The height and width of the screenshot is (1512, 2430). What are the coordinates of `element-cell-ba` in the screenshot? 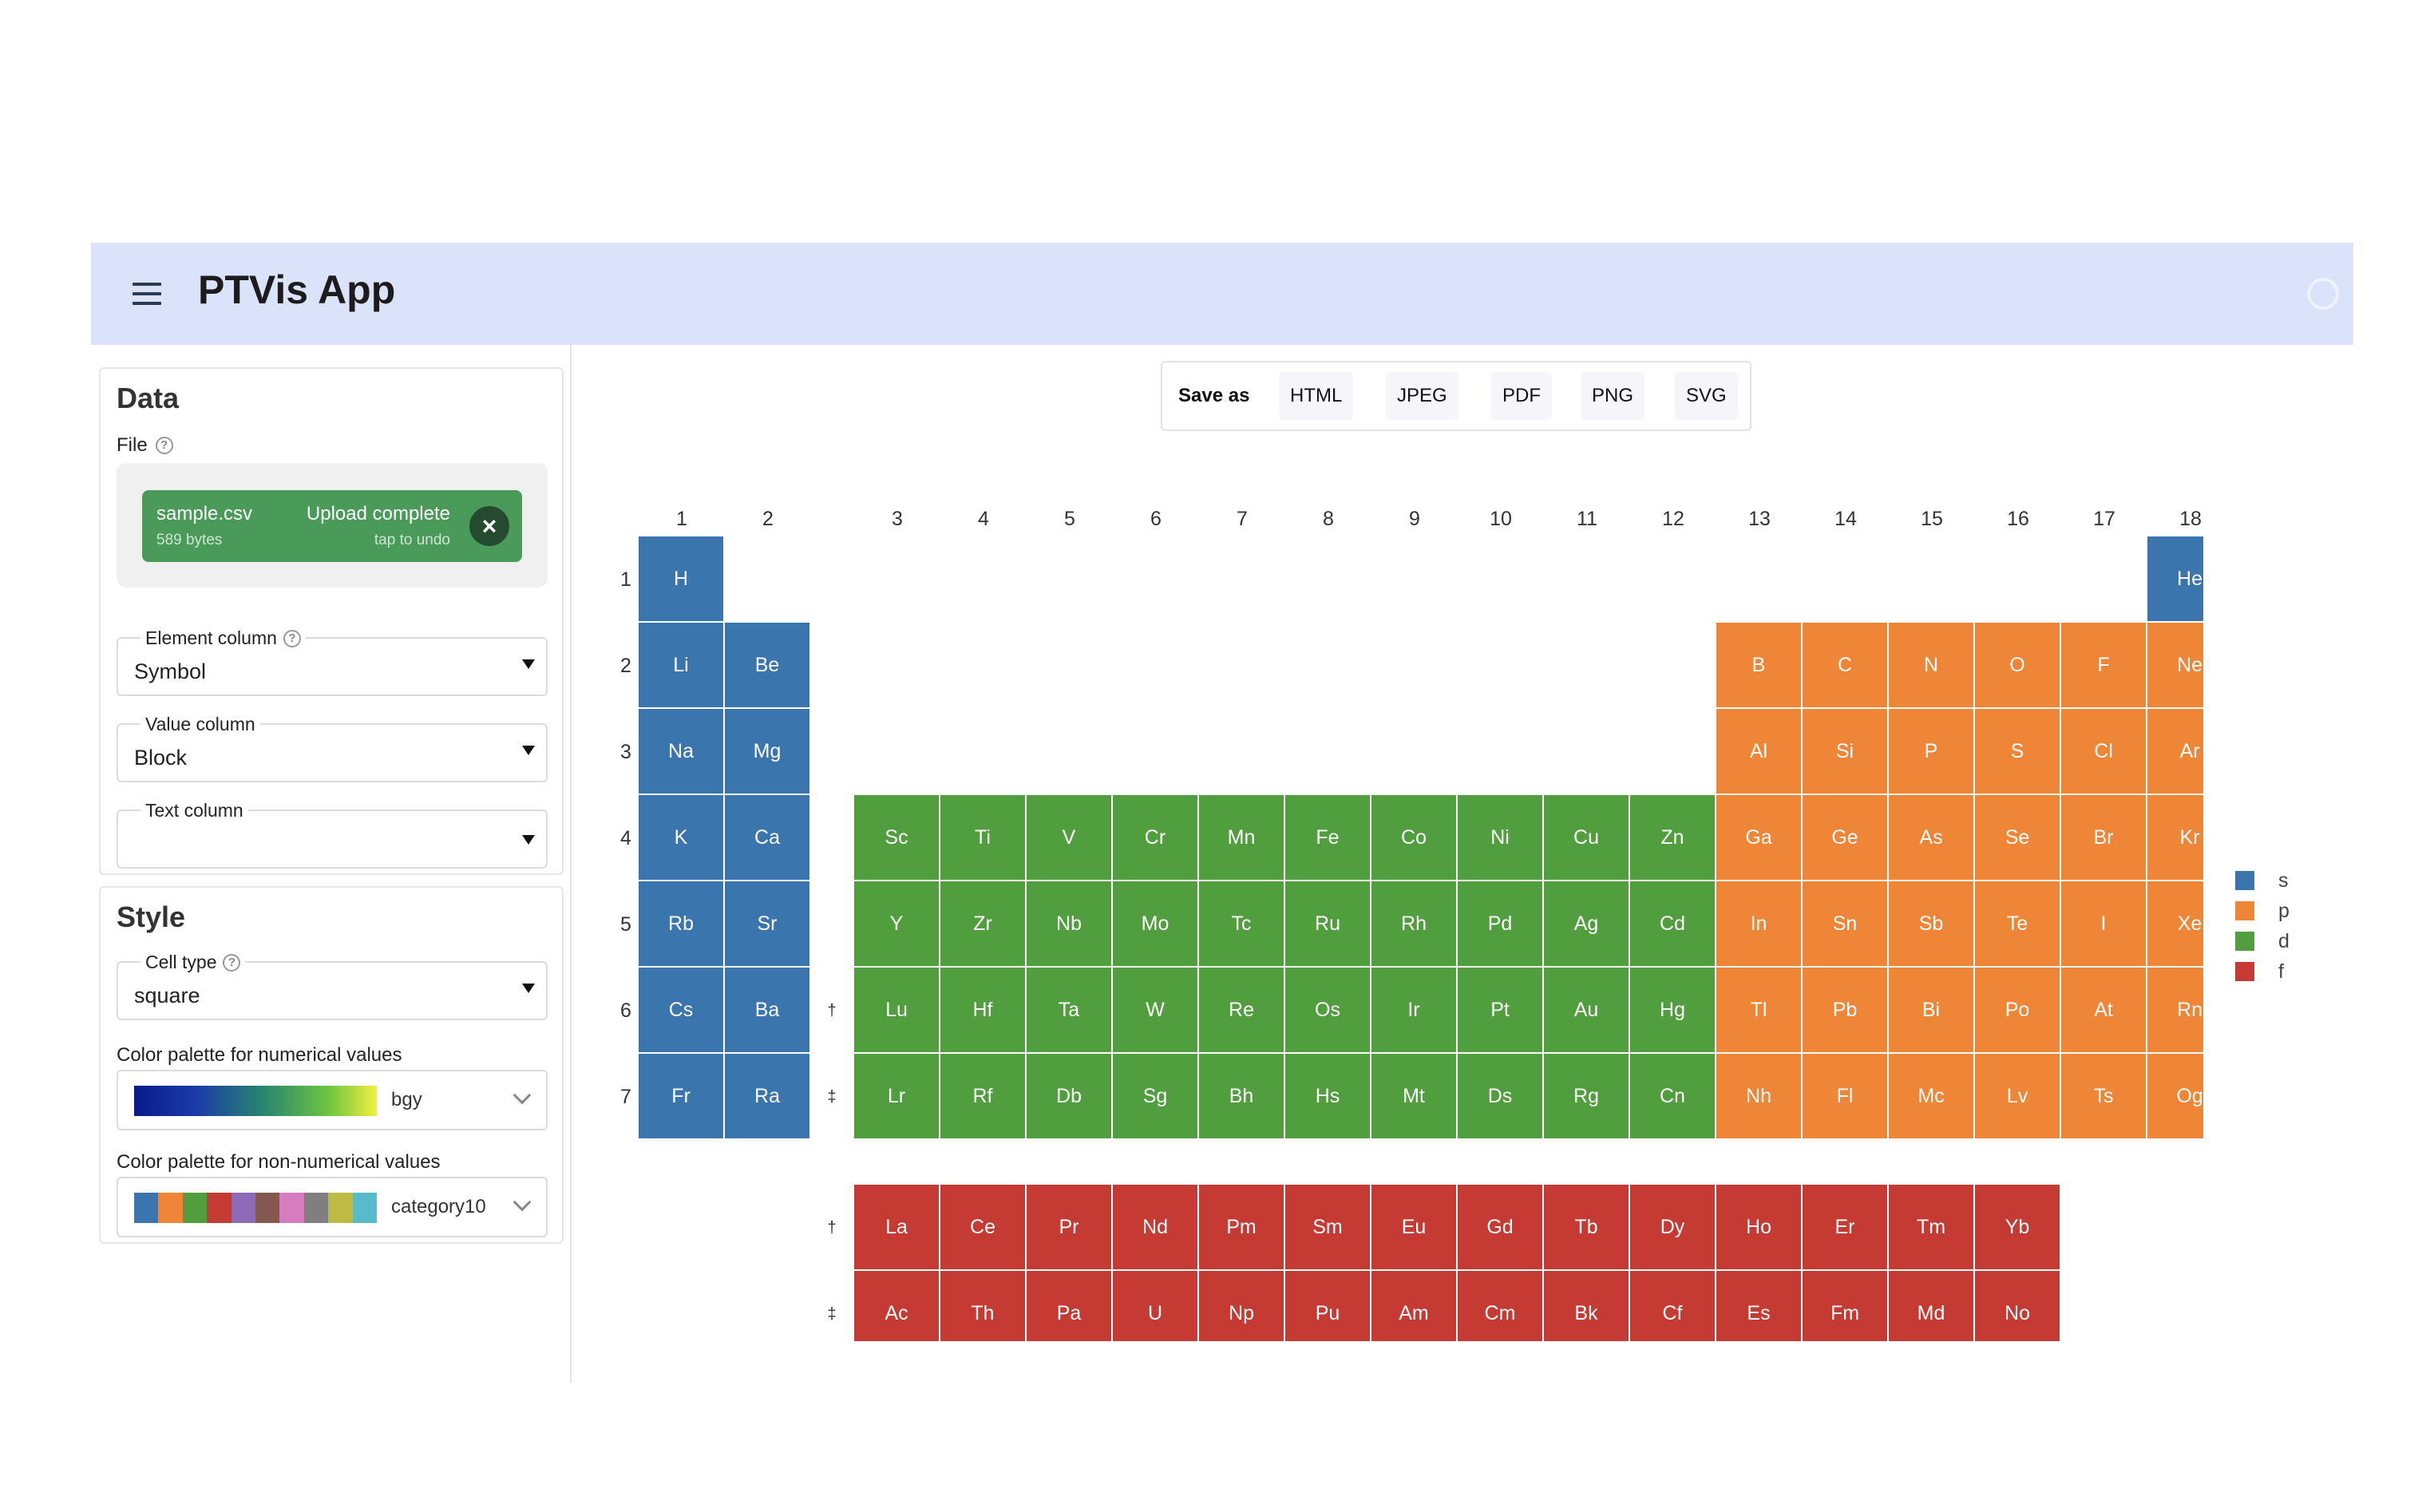 It's located at (767, 1010).